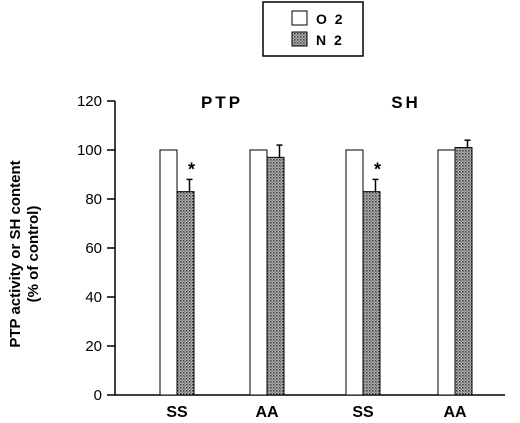 Image resolution: width=520 pixels, height=423 pixels. I want to click on legend-label-o2: O 2, so click(330, 19).